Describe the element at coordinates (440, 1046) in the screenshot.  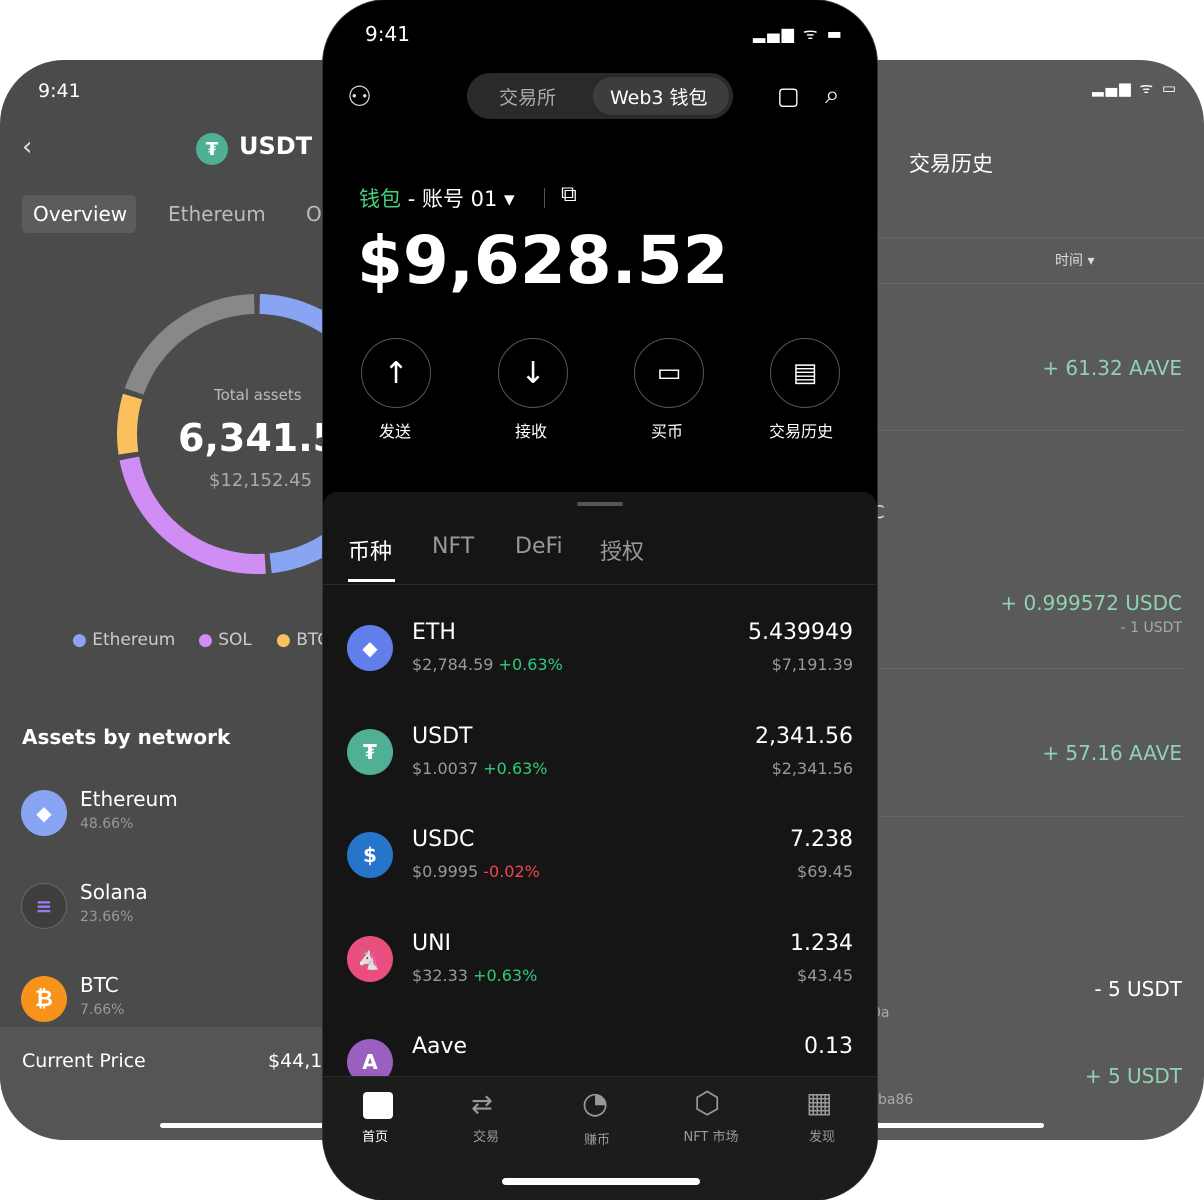
I see `asset-symbol: Aave` at that location.